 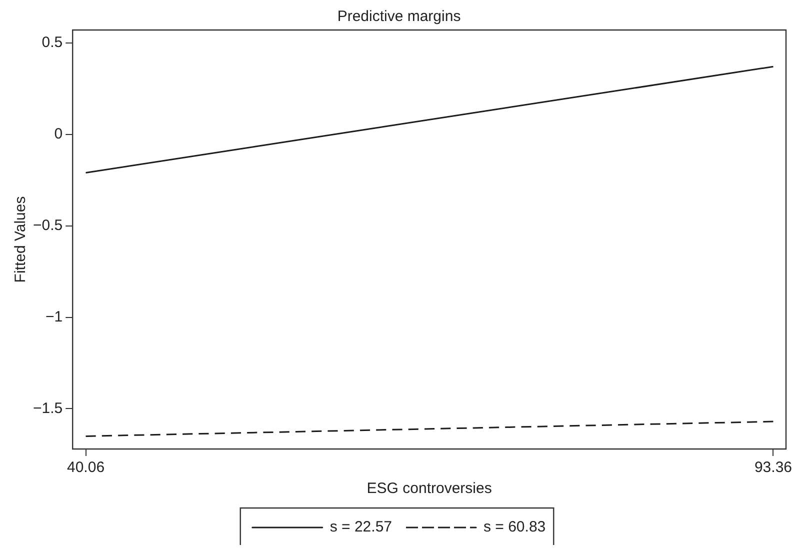 I want to click on y-tick-label: 0.5, so click(x=52, y=42).